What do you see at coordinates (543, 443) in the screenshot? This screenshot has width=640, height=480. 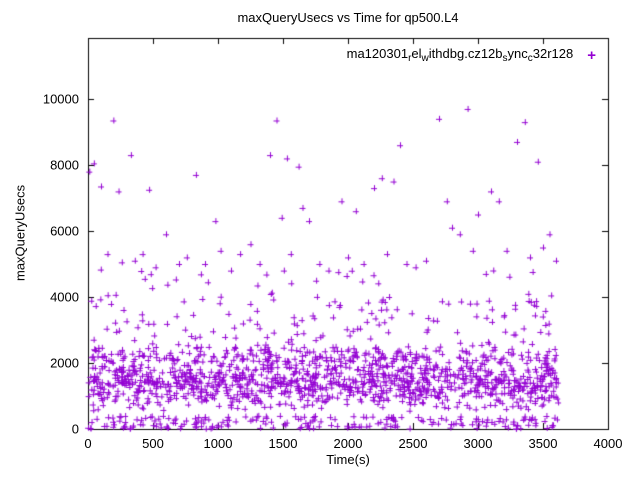 I see `x-tick-label: 3500` at bounding box center [543, 443].